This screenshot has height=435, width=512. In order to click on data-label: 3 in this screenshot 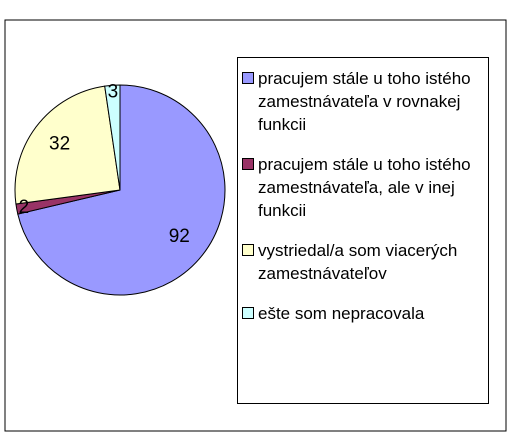, I will do `click(113, 92)`.